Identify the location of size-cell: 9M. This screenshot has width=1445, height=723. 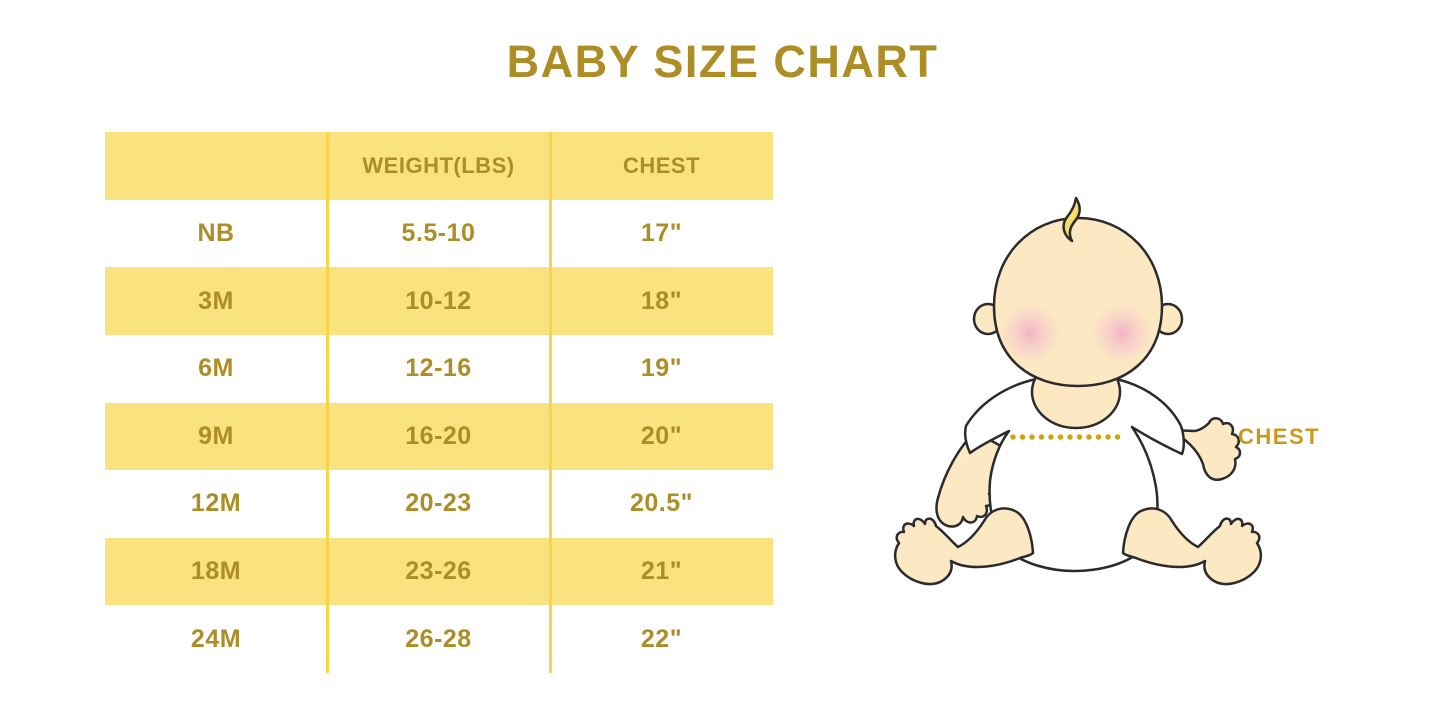
(216, 435).